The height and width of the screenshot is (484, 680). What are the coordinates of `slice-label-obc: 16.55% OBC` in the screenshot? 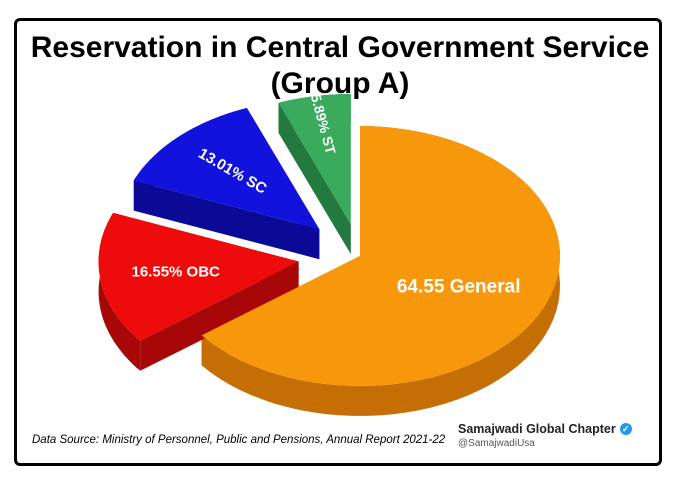 It's located at (176, 271).